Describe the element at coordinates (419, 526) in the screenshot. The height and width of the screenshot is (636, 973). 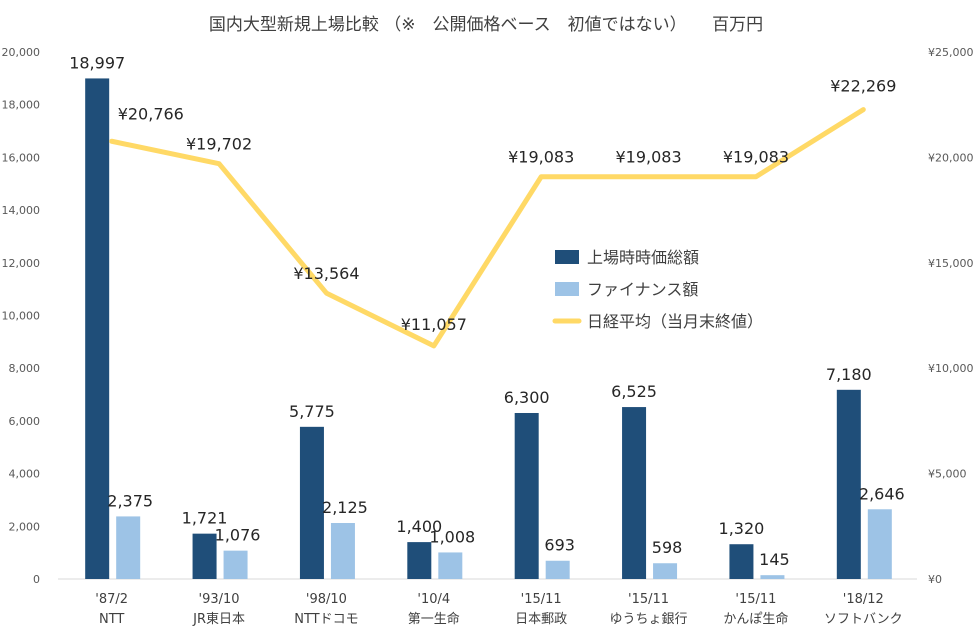
I see `data-label-market-cap: 1,400` at that location.